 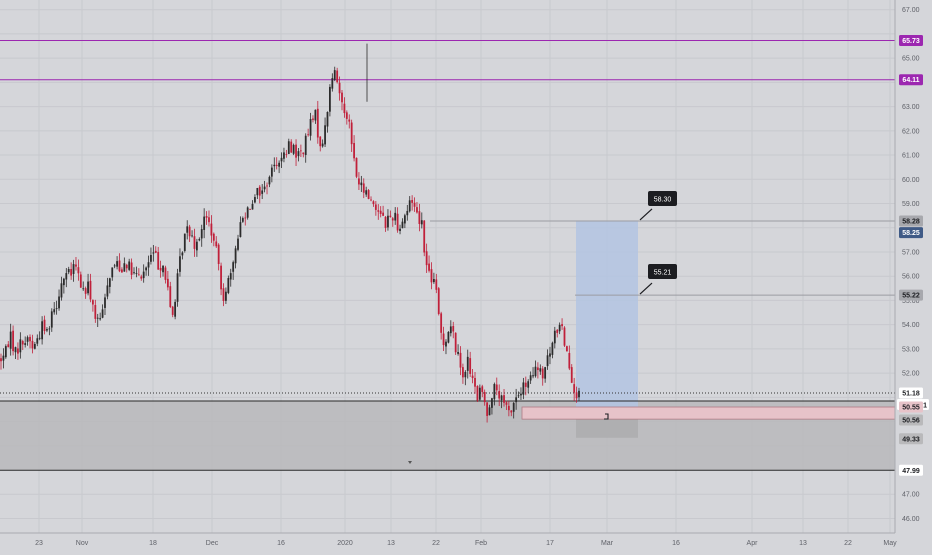 What do you see at coordinates (911, 519) in the screenshot?
I see `y-tick-label: 46.00` at bounding box center [911, 519].